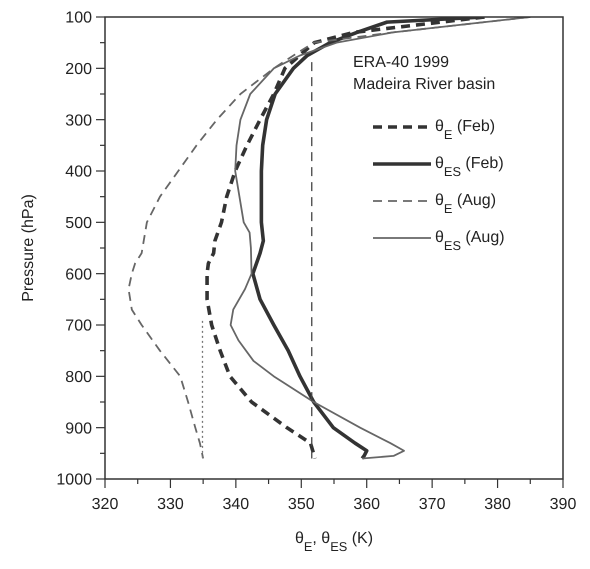  I want to click on y-tick-label: 100, so click(78, 18).